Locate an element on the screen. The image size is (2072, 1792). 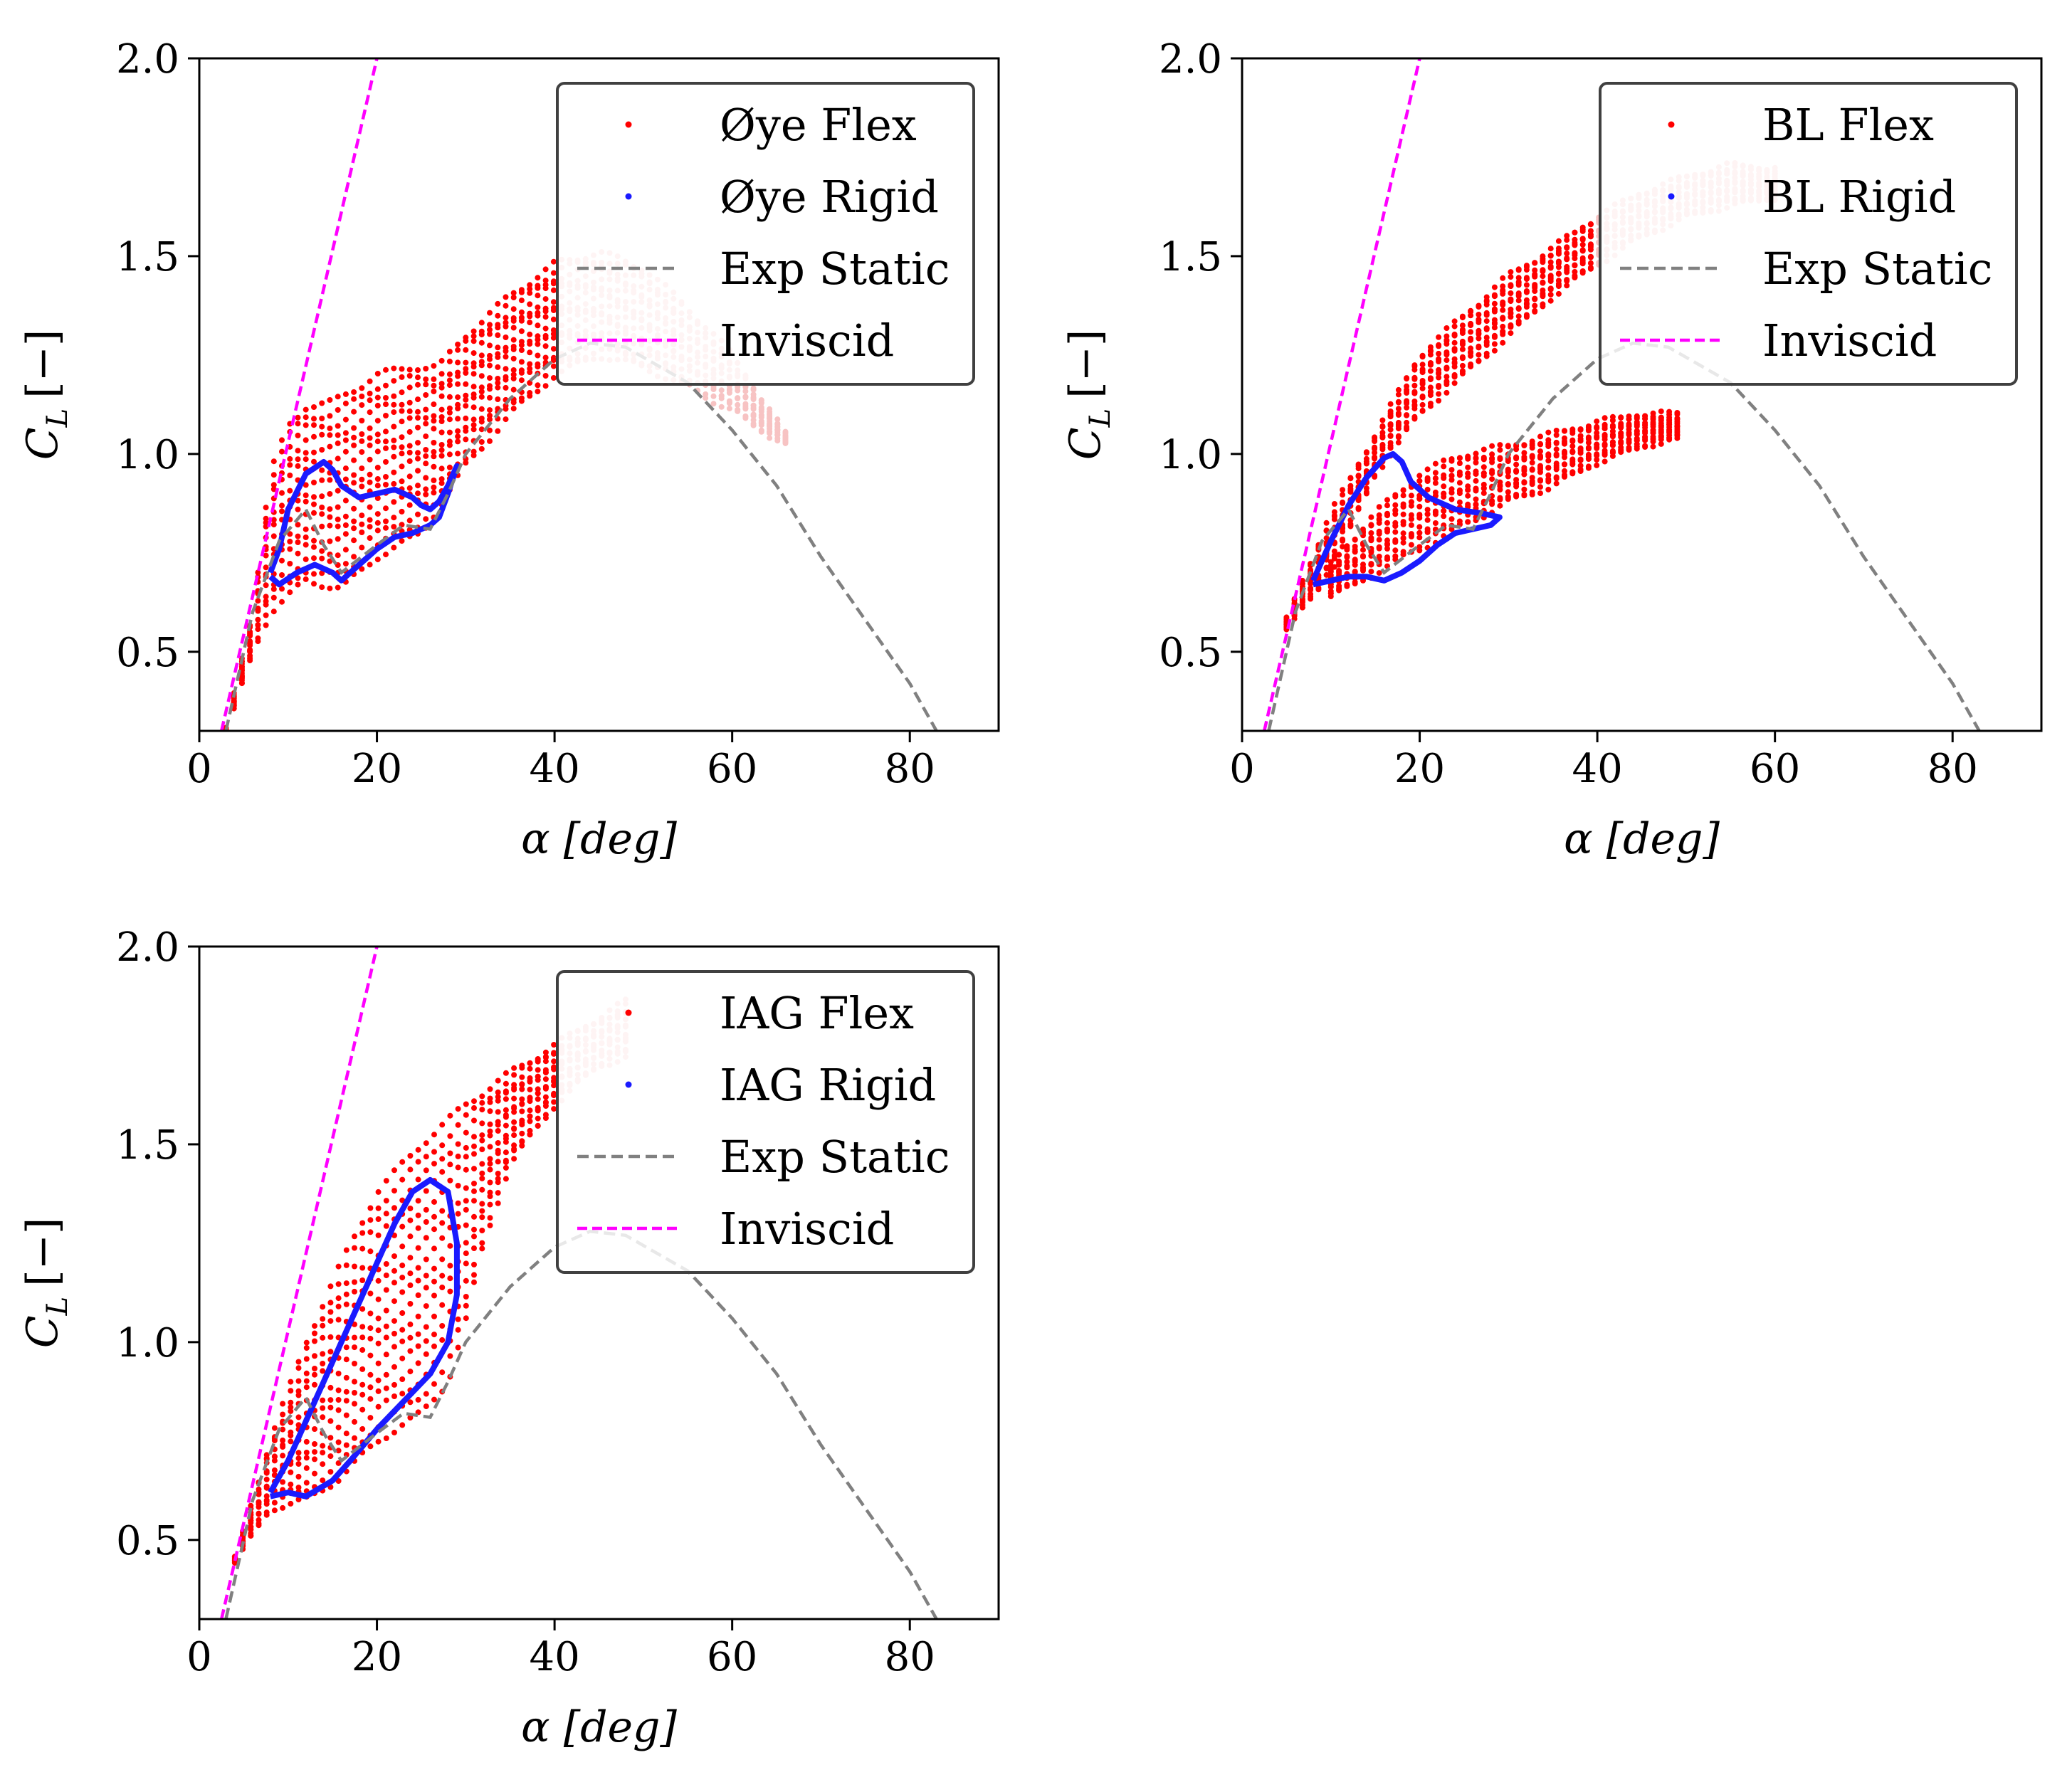
y-tick-label: 1.5 is located at coordinates (148, 1145).